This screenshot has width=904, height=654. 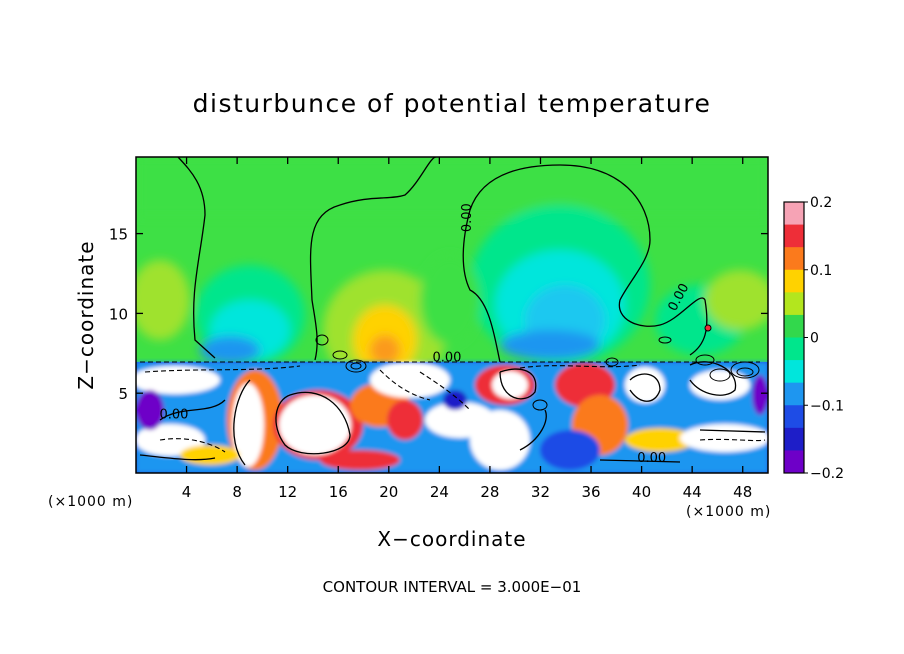 I want to click on colorbar-ticks: 0.2 0.1 0 −0.1 −0.2, so click(x=824, y=338).